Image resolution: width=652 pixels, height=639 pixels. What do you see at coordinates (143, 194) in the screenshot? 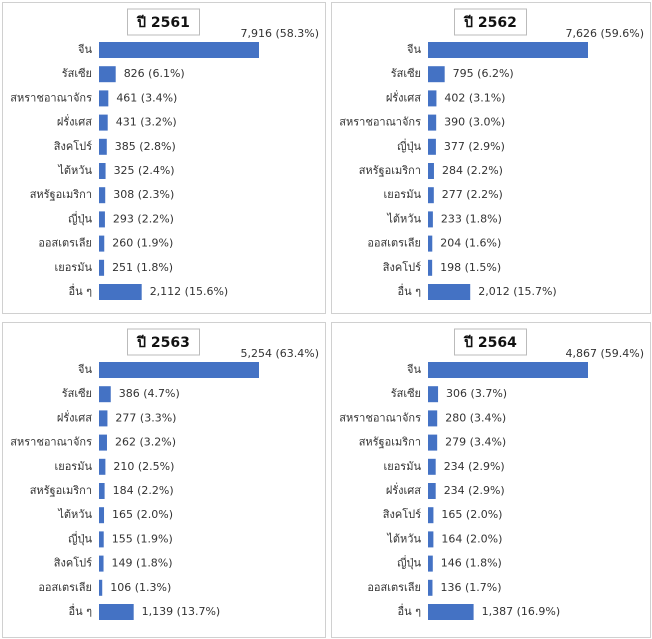
I see `value-label: 308 (2.3%)` at bounding box center [143, 194].